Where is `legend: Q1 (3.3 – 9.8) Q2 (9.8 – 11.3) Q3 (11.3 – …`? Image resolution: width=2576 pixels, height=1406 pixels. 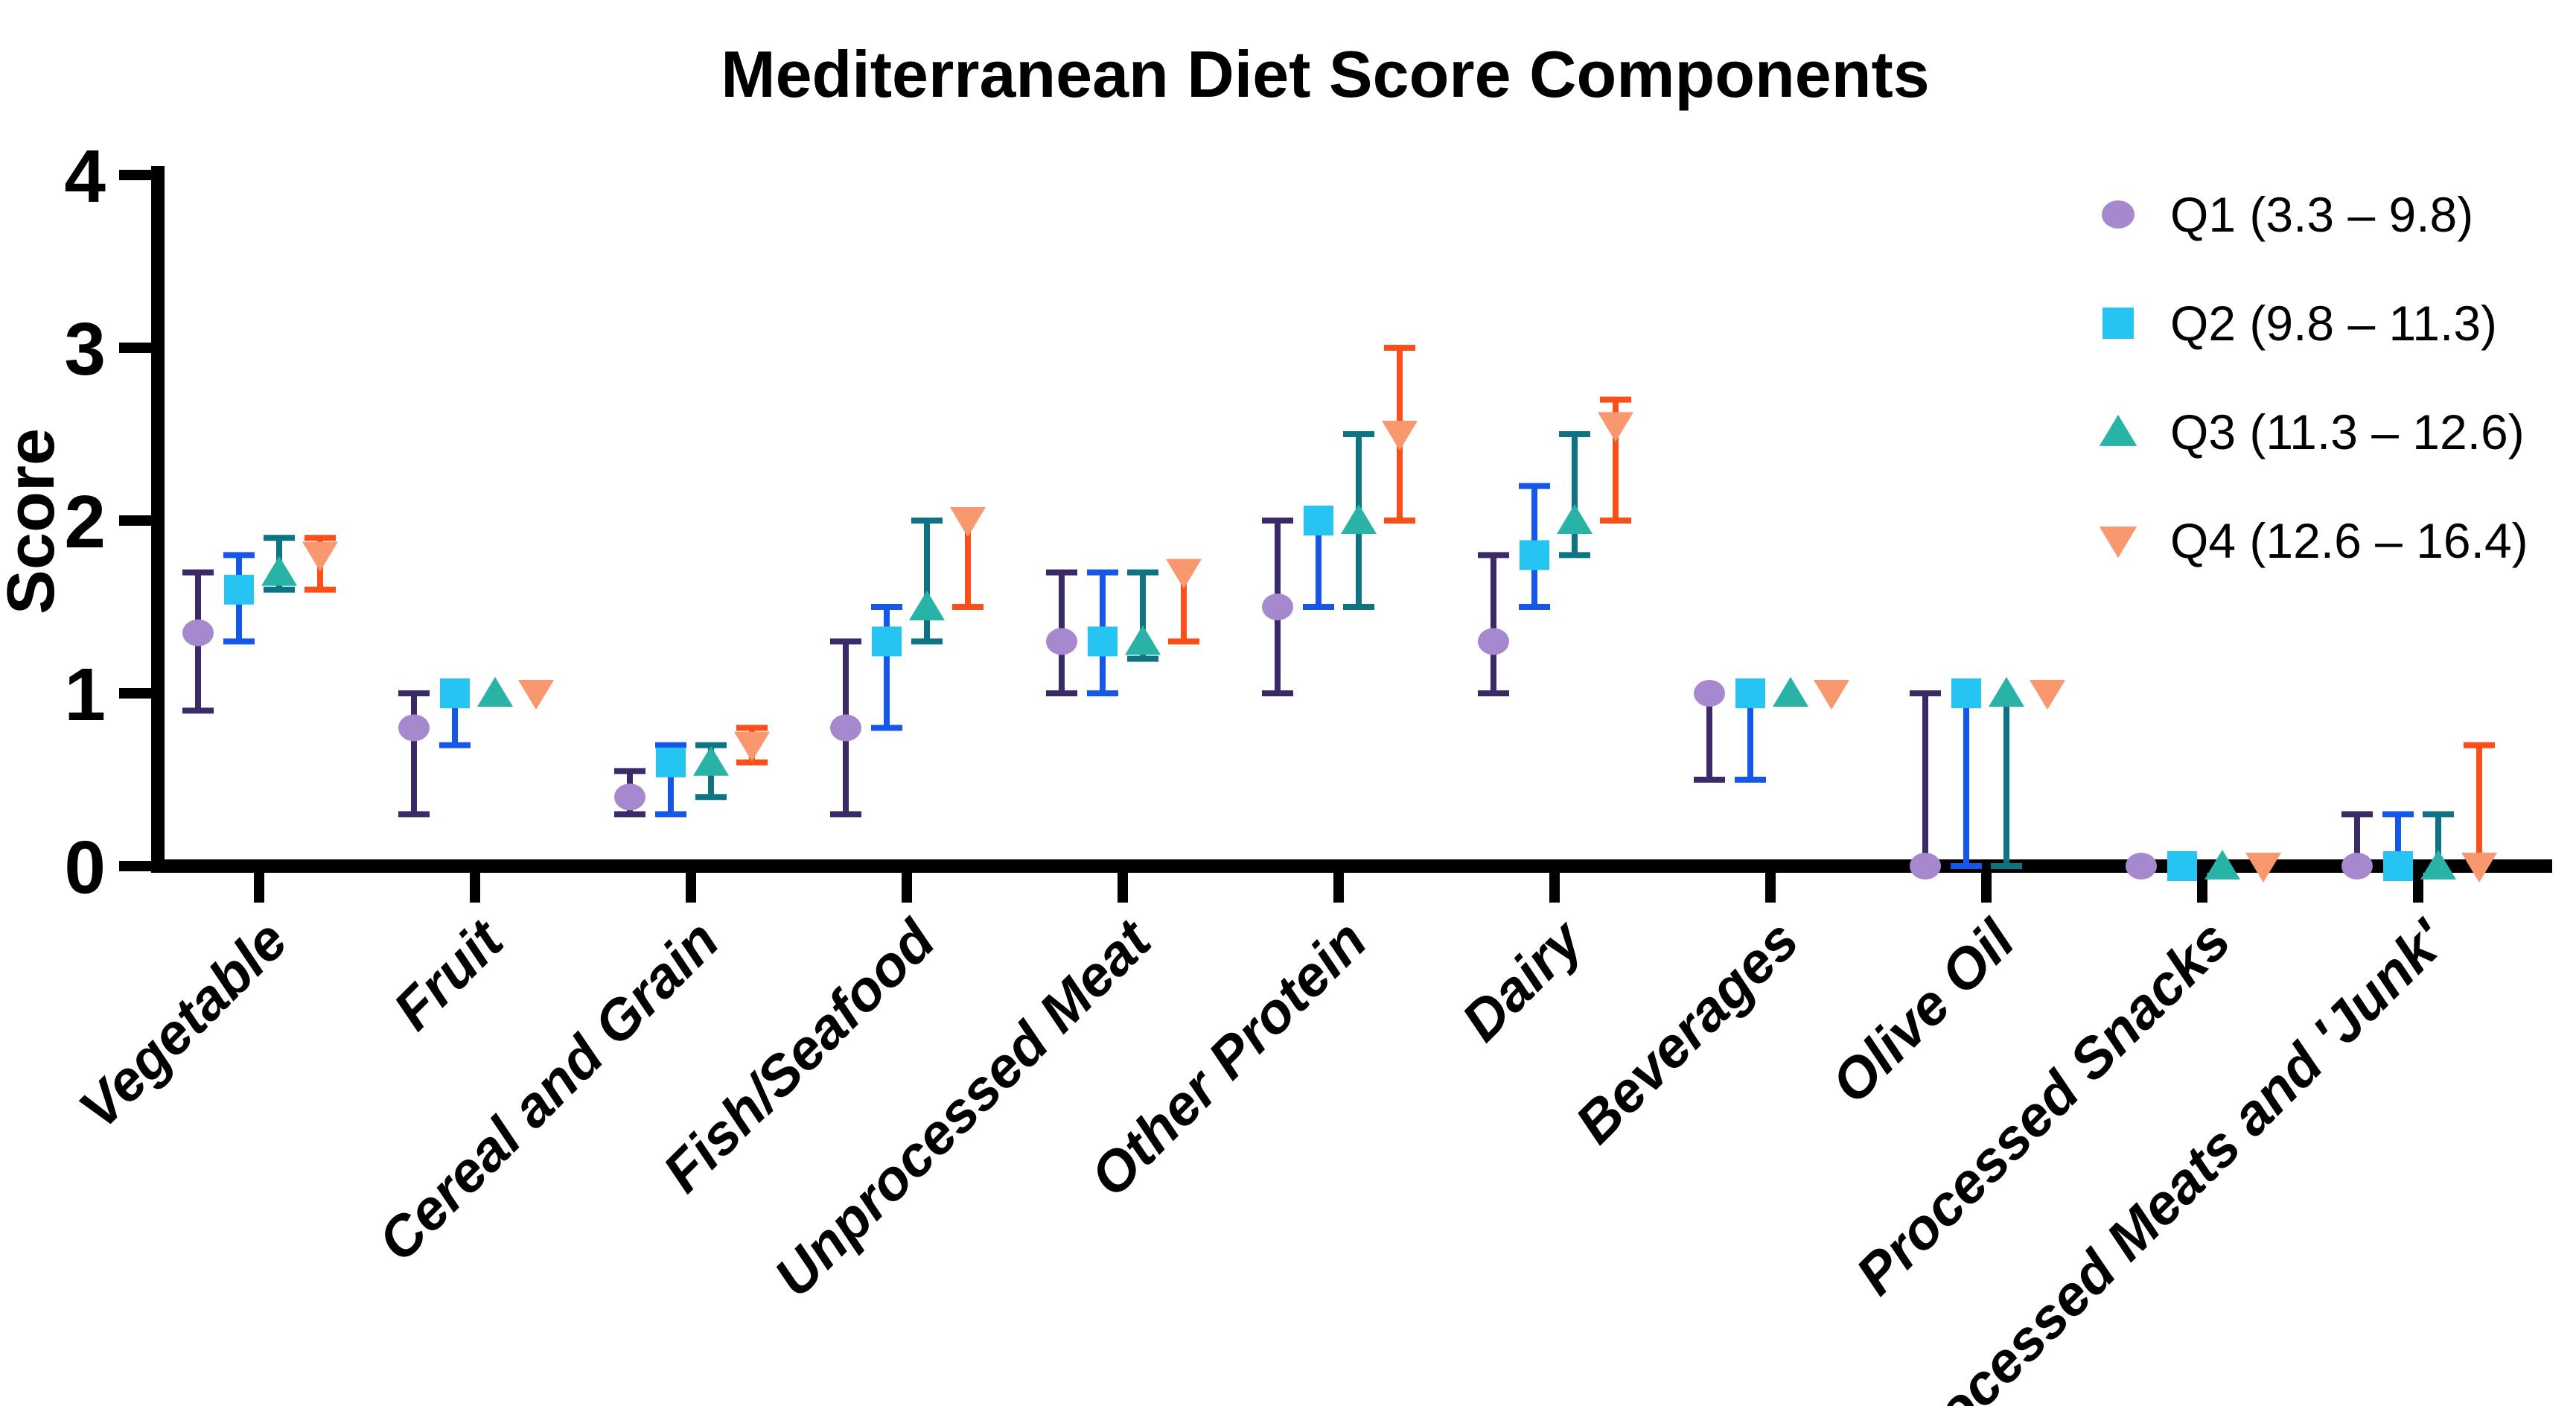
legend: Q1 (3.3 – 9.8) Q2 (9.8 – 11.3) Q3 (11.3 – … is located at coordinates (2313, 377).